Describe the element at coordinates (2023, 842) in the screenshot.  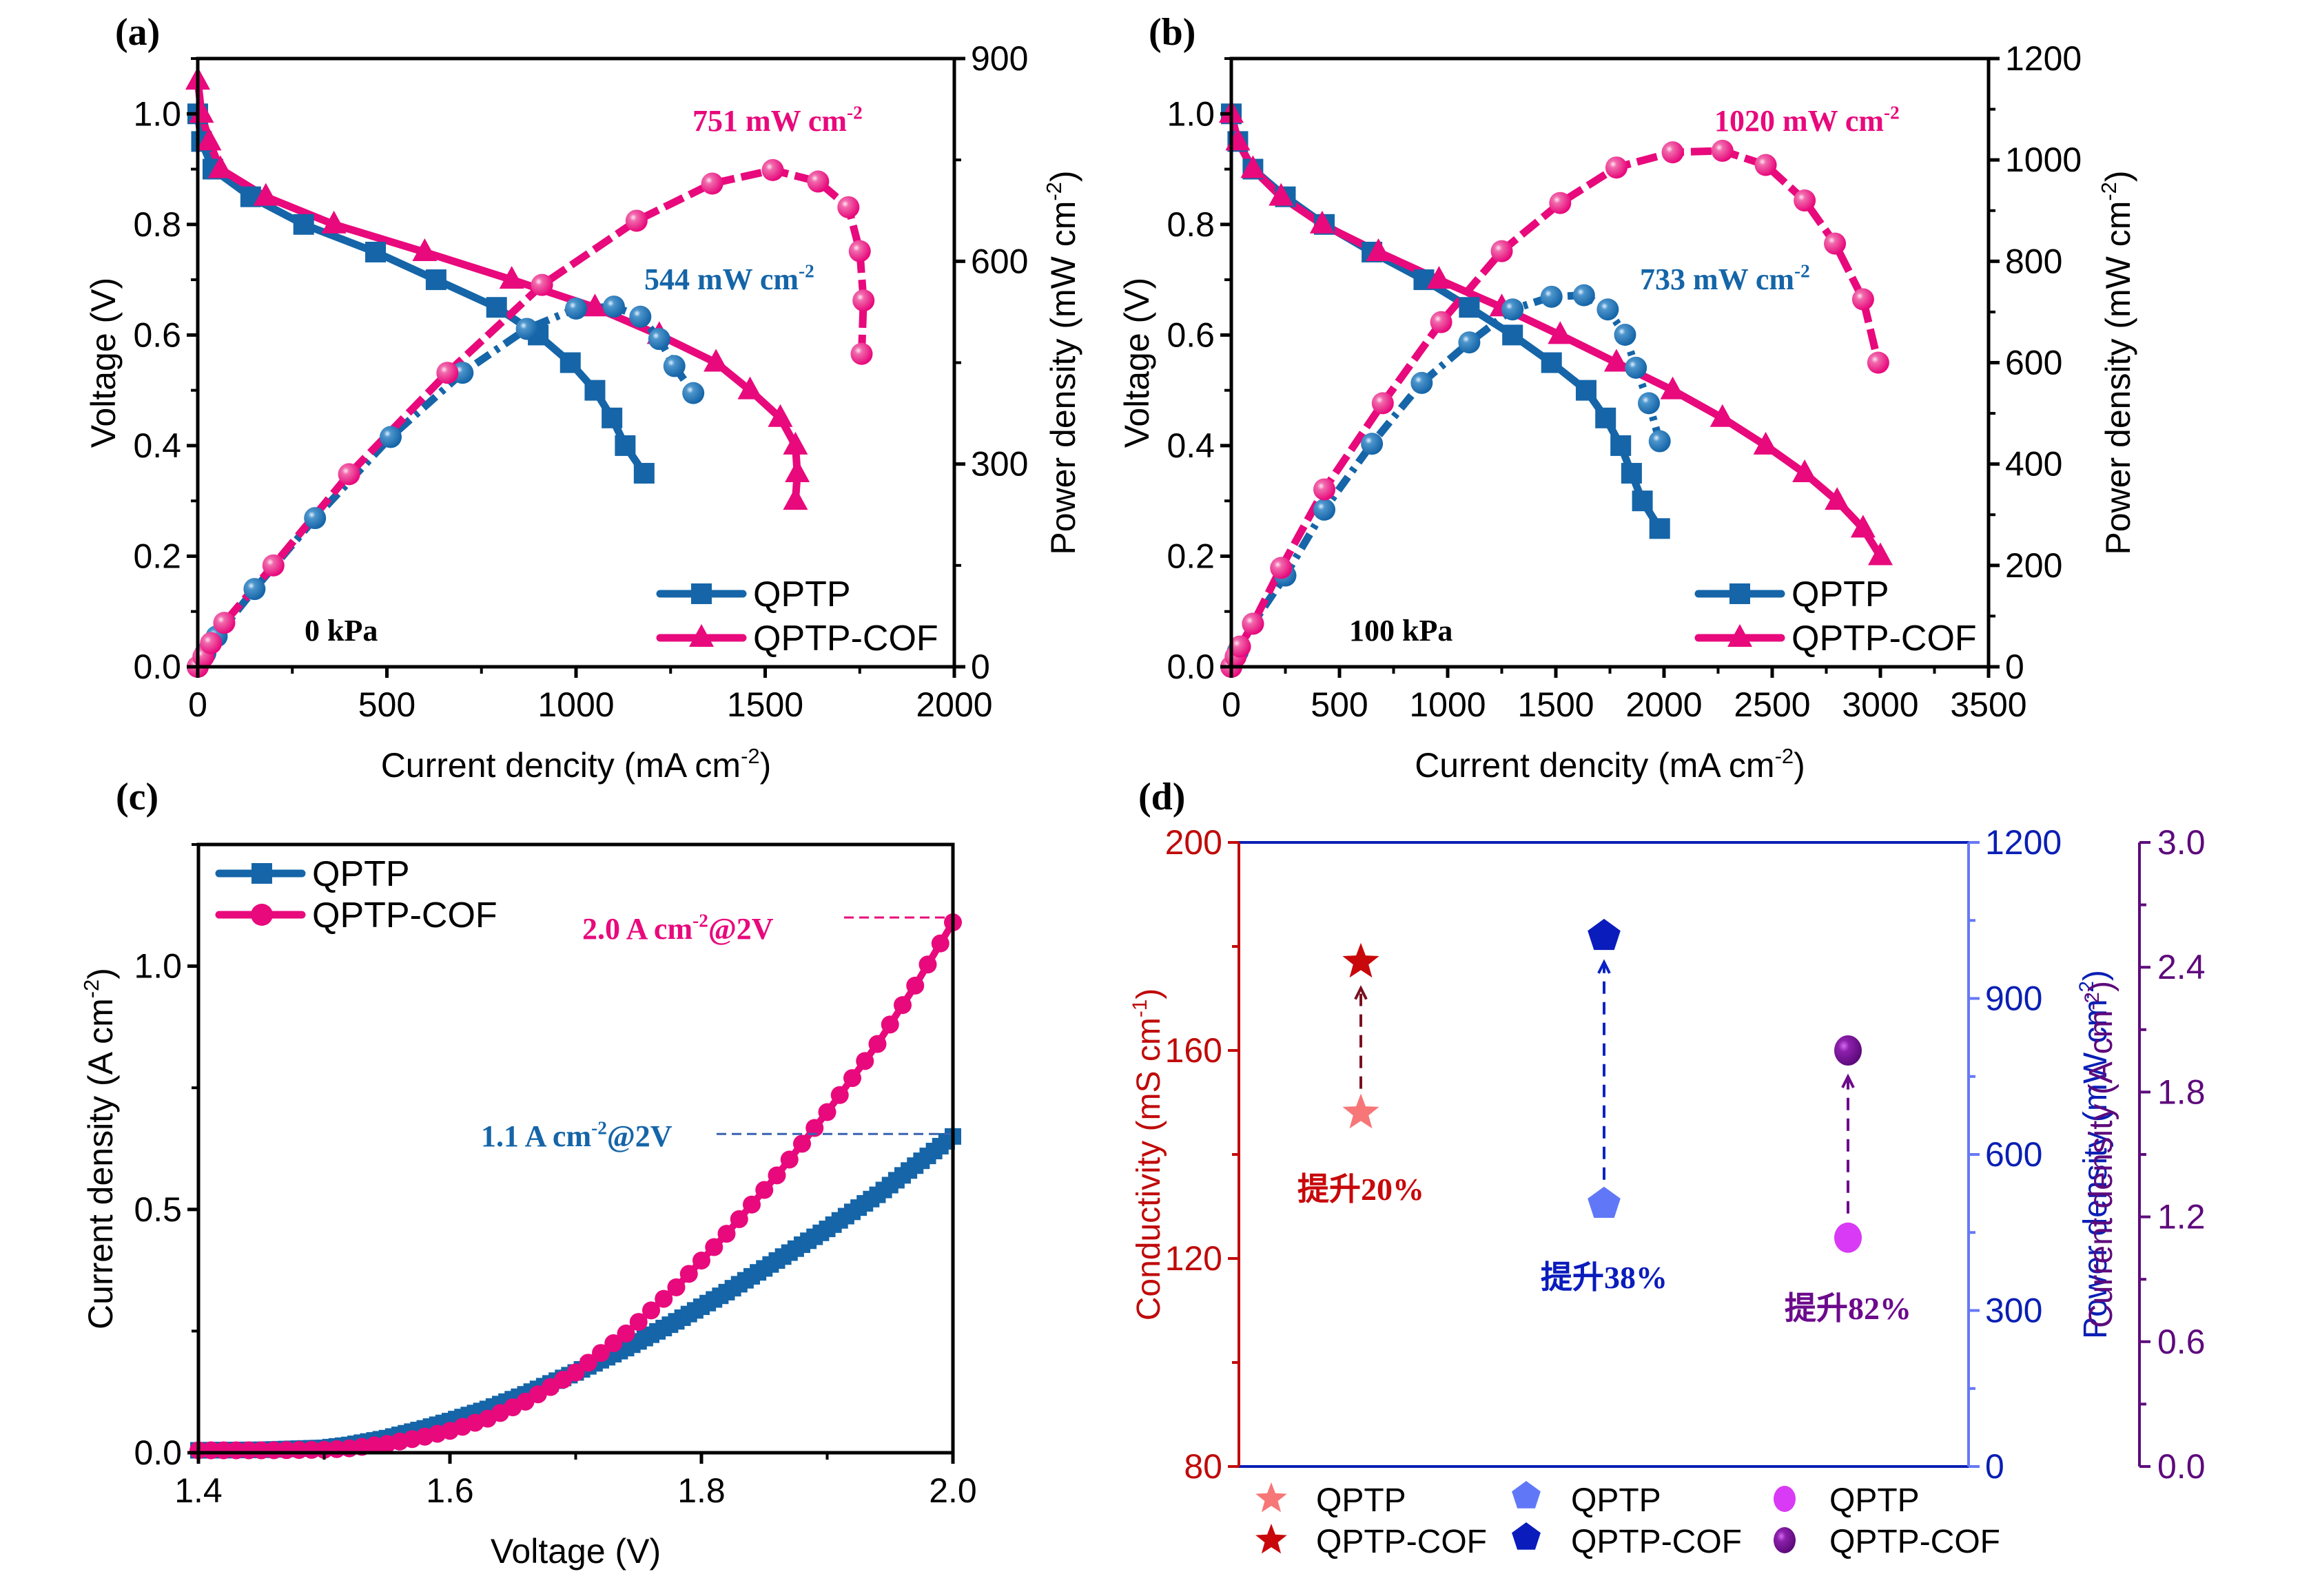
I see `y2-tick-label: 1200` at that location.